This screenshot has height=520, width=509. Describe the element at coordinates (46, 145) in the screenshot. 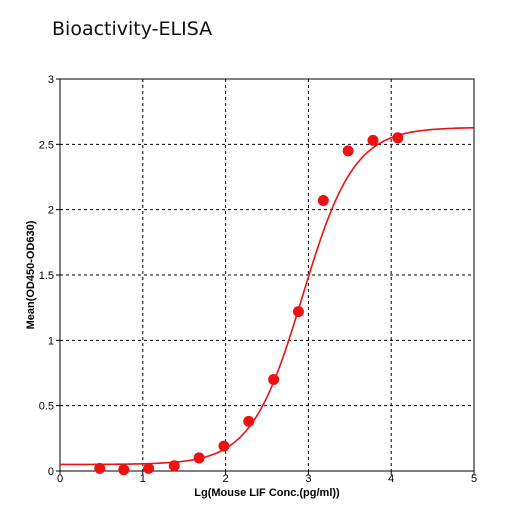

I see `y-tick-label: 2.5` at that location.